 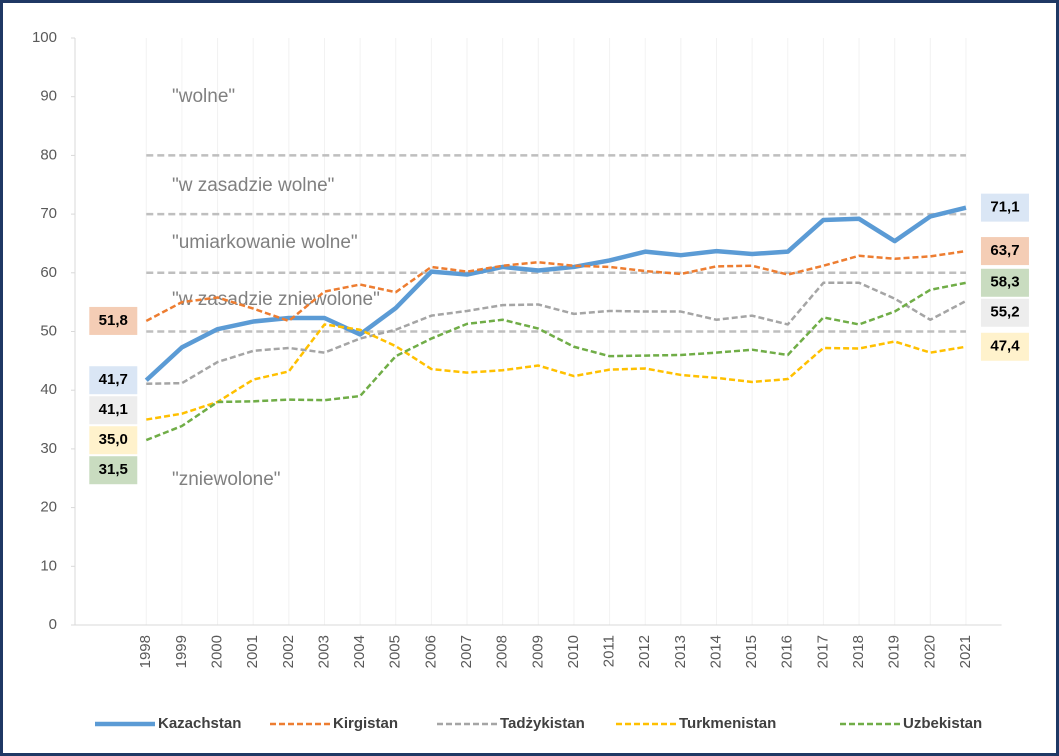 What do you see at coordinates (48, 448) in the screenshot?
I see `y-tick-label: 30` at bounding box center [48, 448].